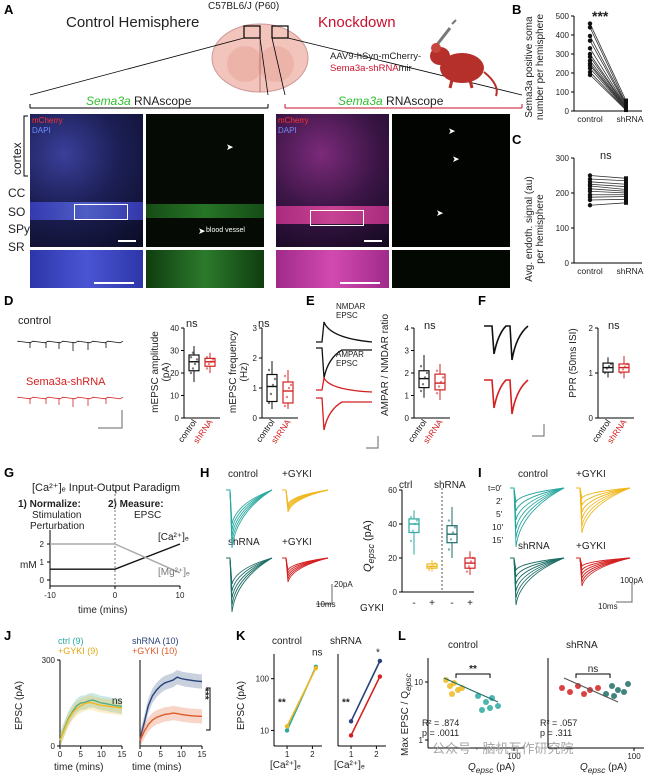  I want to click on x-tick-label: 0, so click(140, 754).